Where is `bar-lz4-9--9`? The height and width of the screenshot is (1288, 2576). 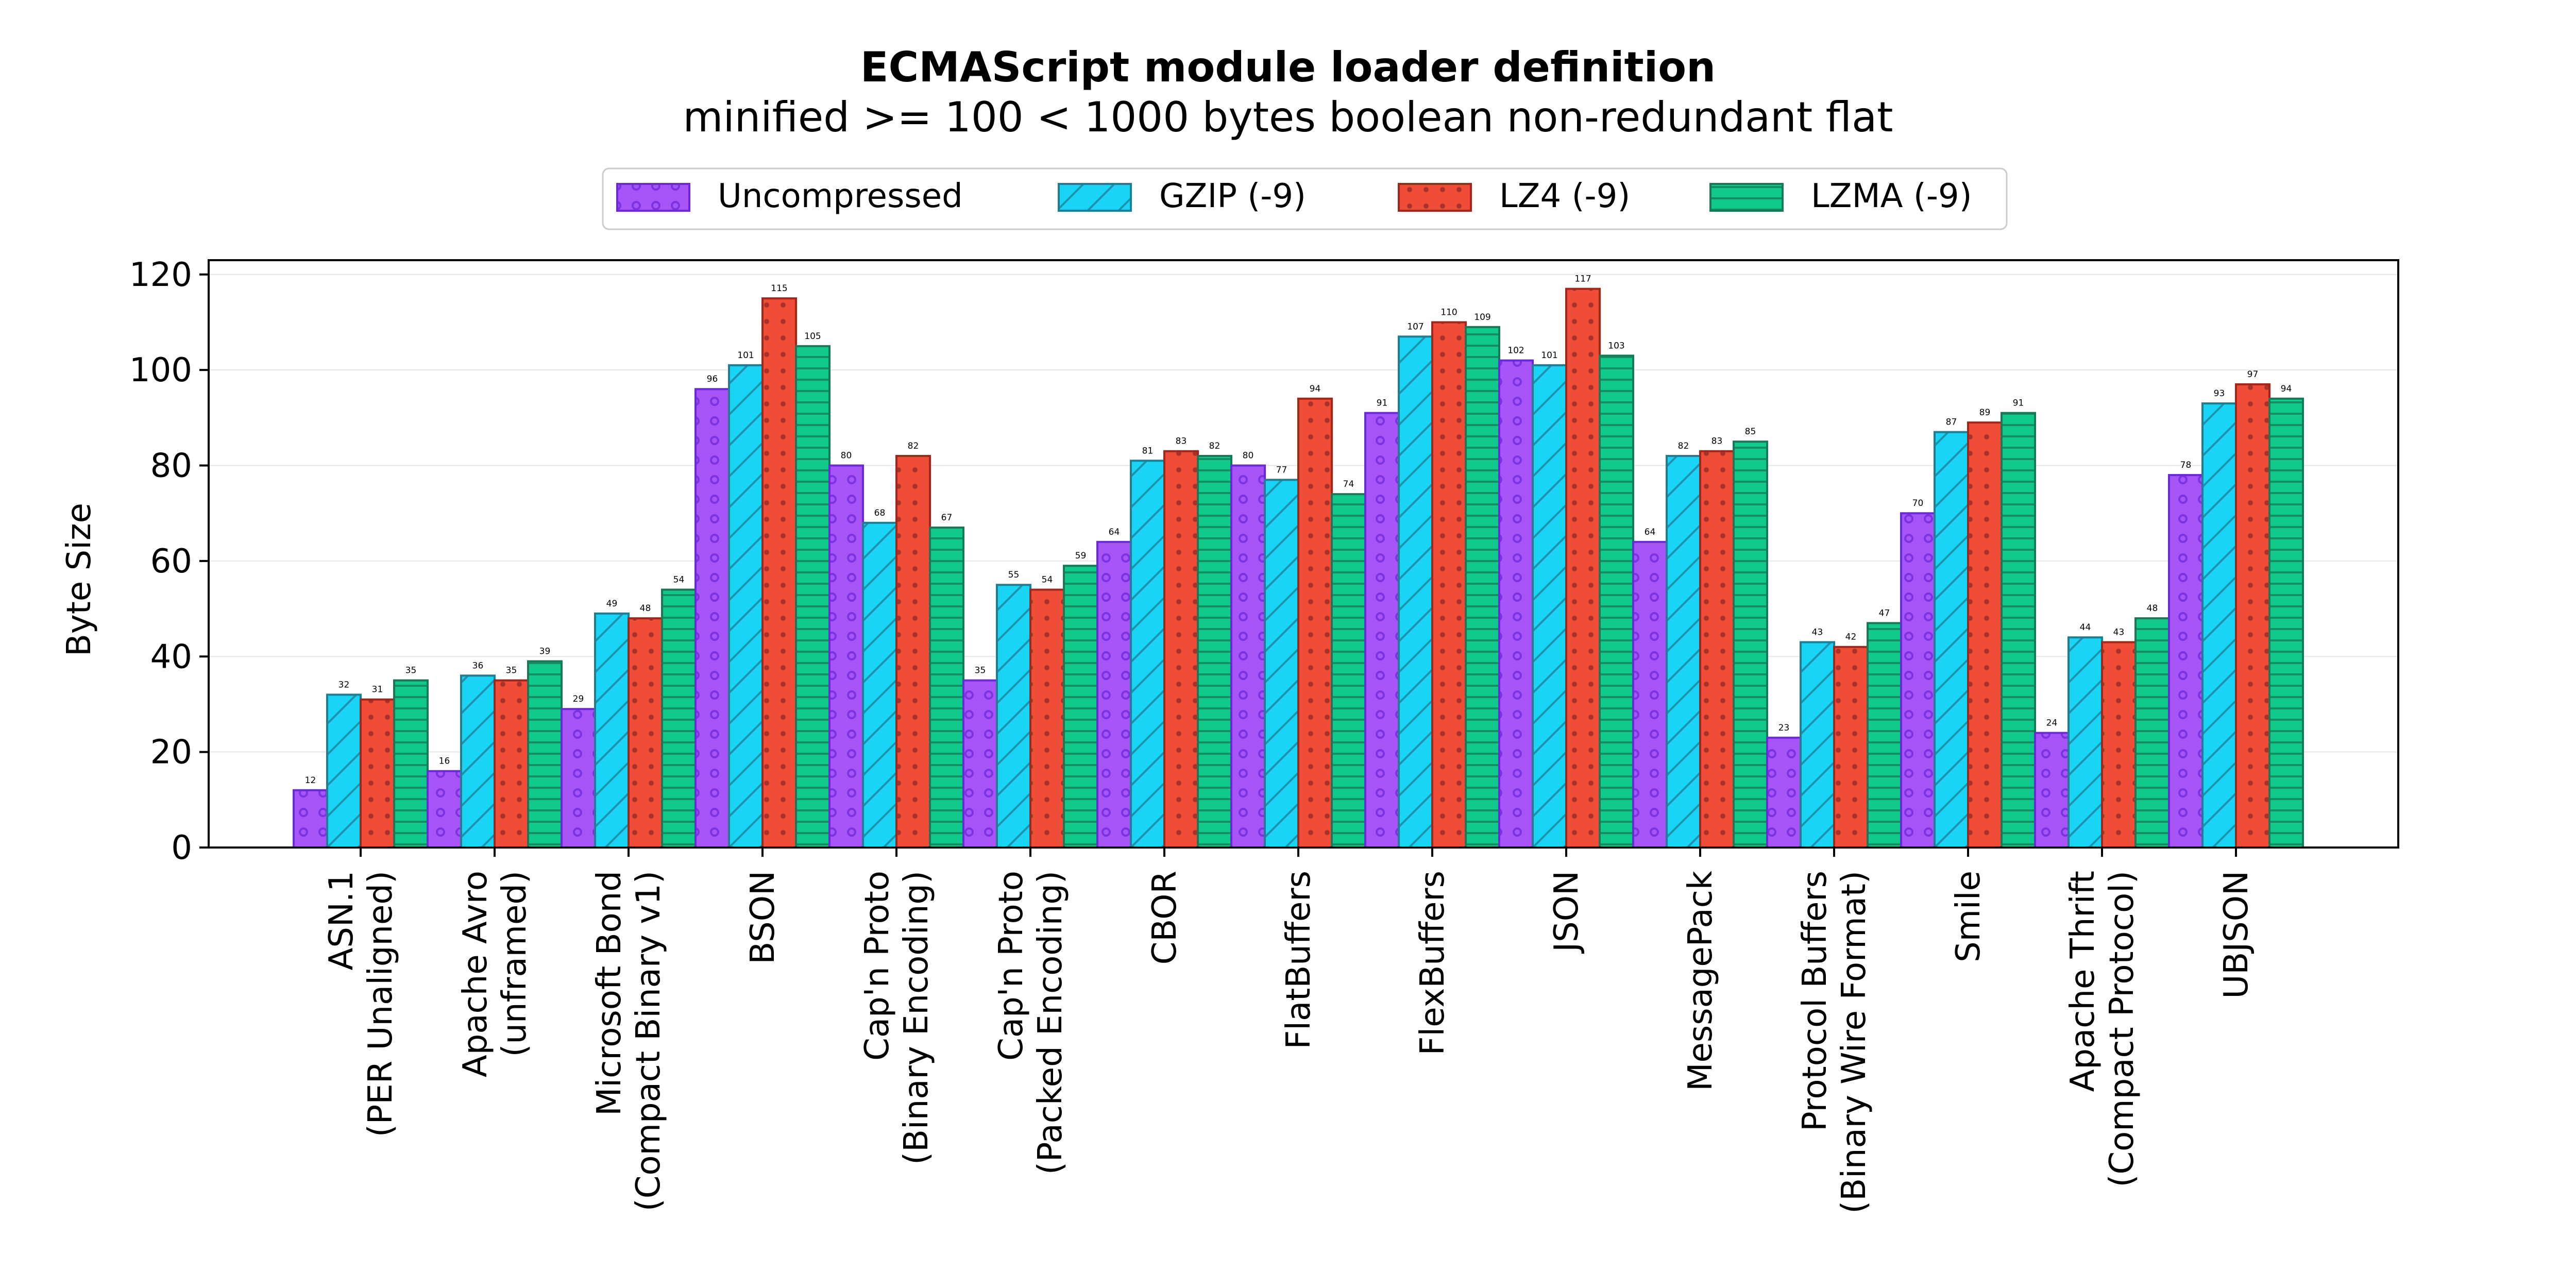 bar-lz4-9--9 is located at coordinates (1583, 568).